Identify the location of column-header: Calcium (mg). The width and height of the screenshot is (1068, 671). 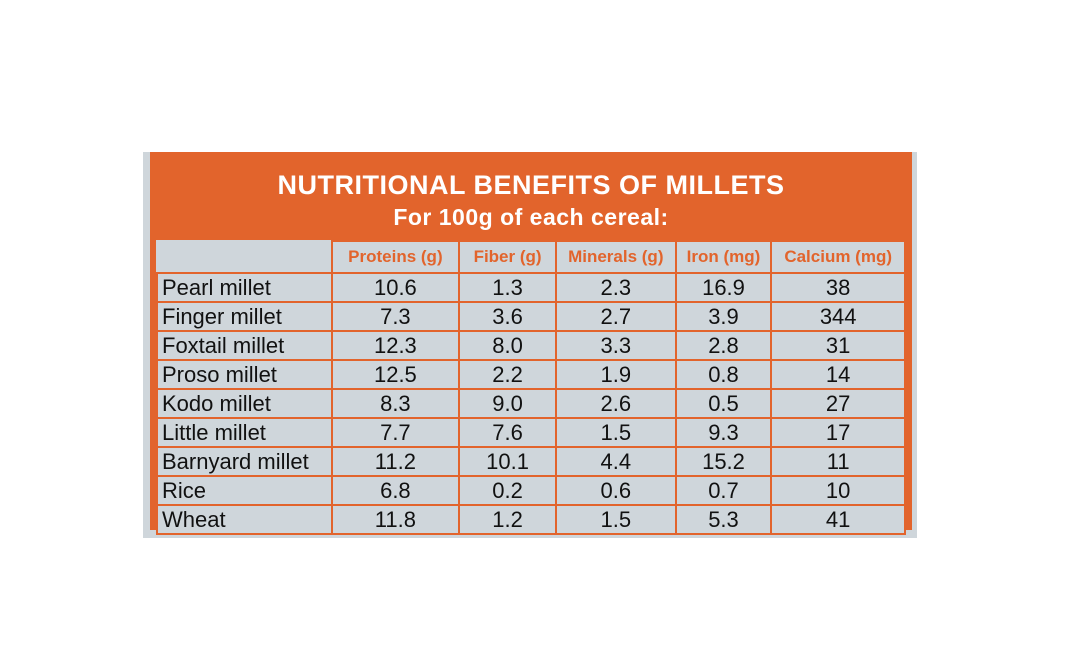
(838, 257).